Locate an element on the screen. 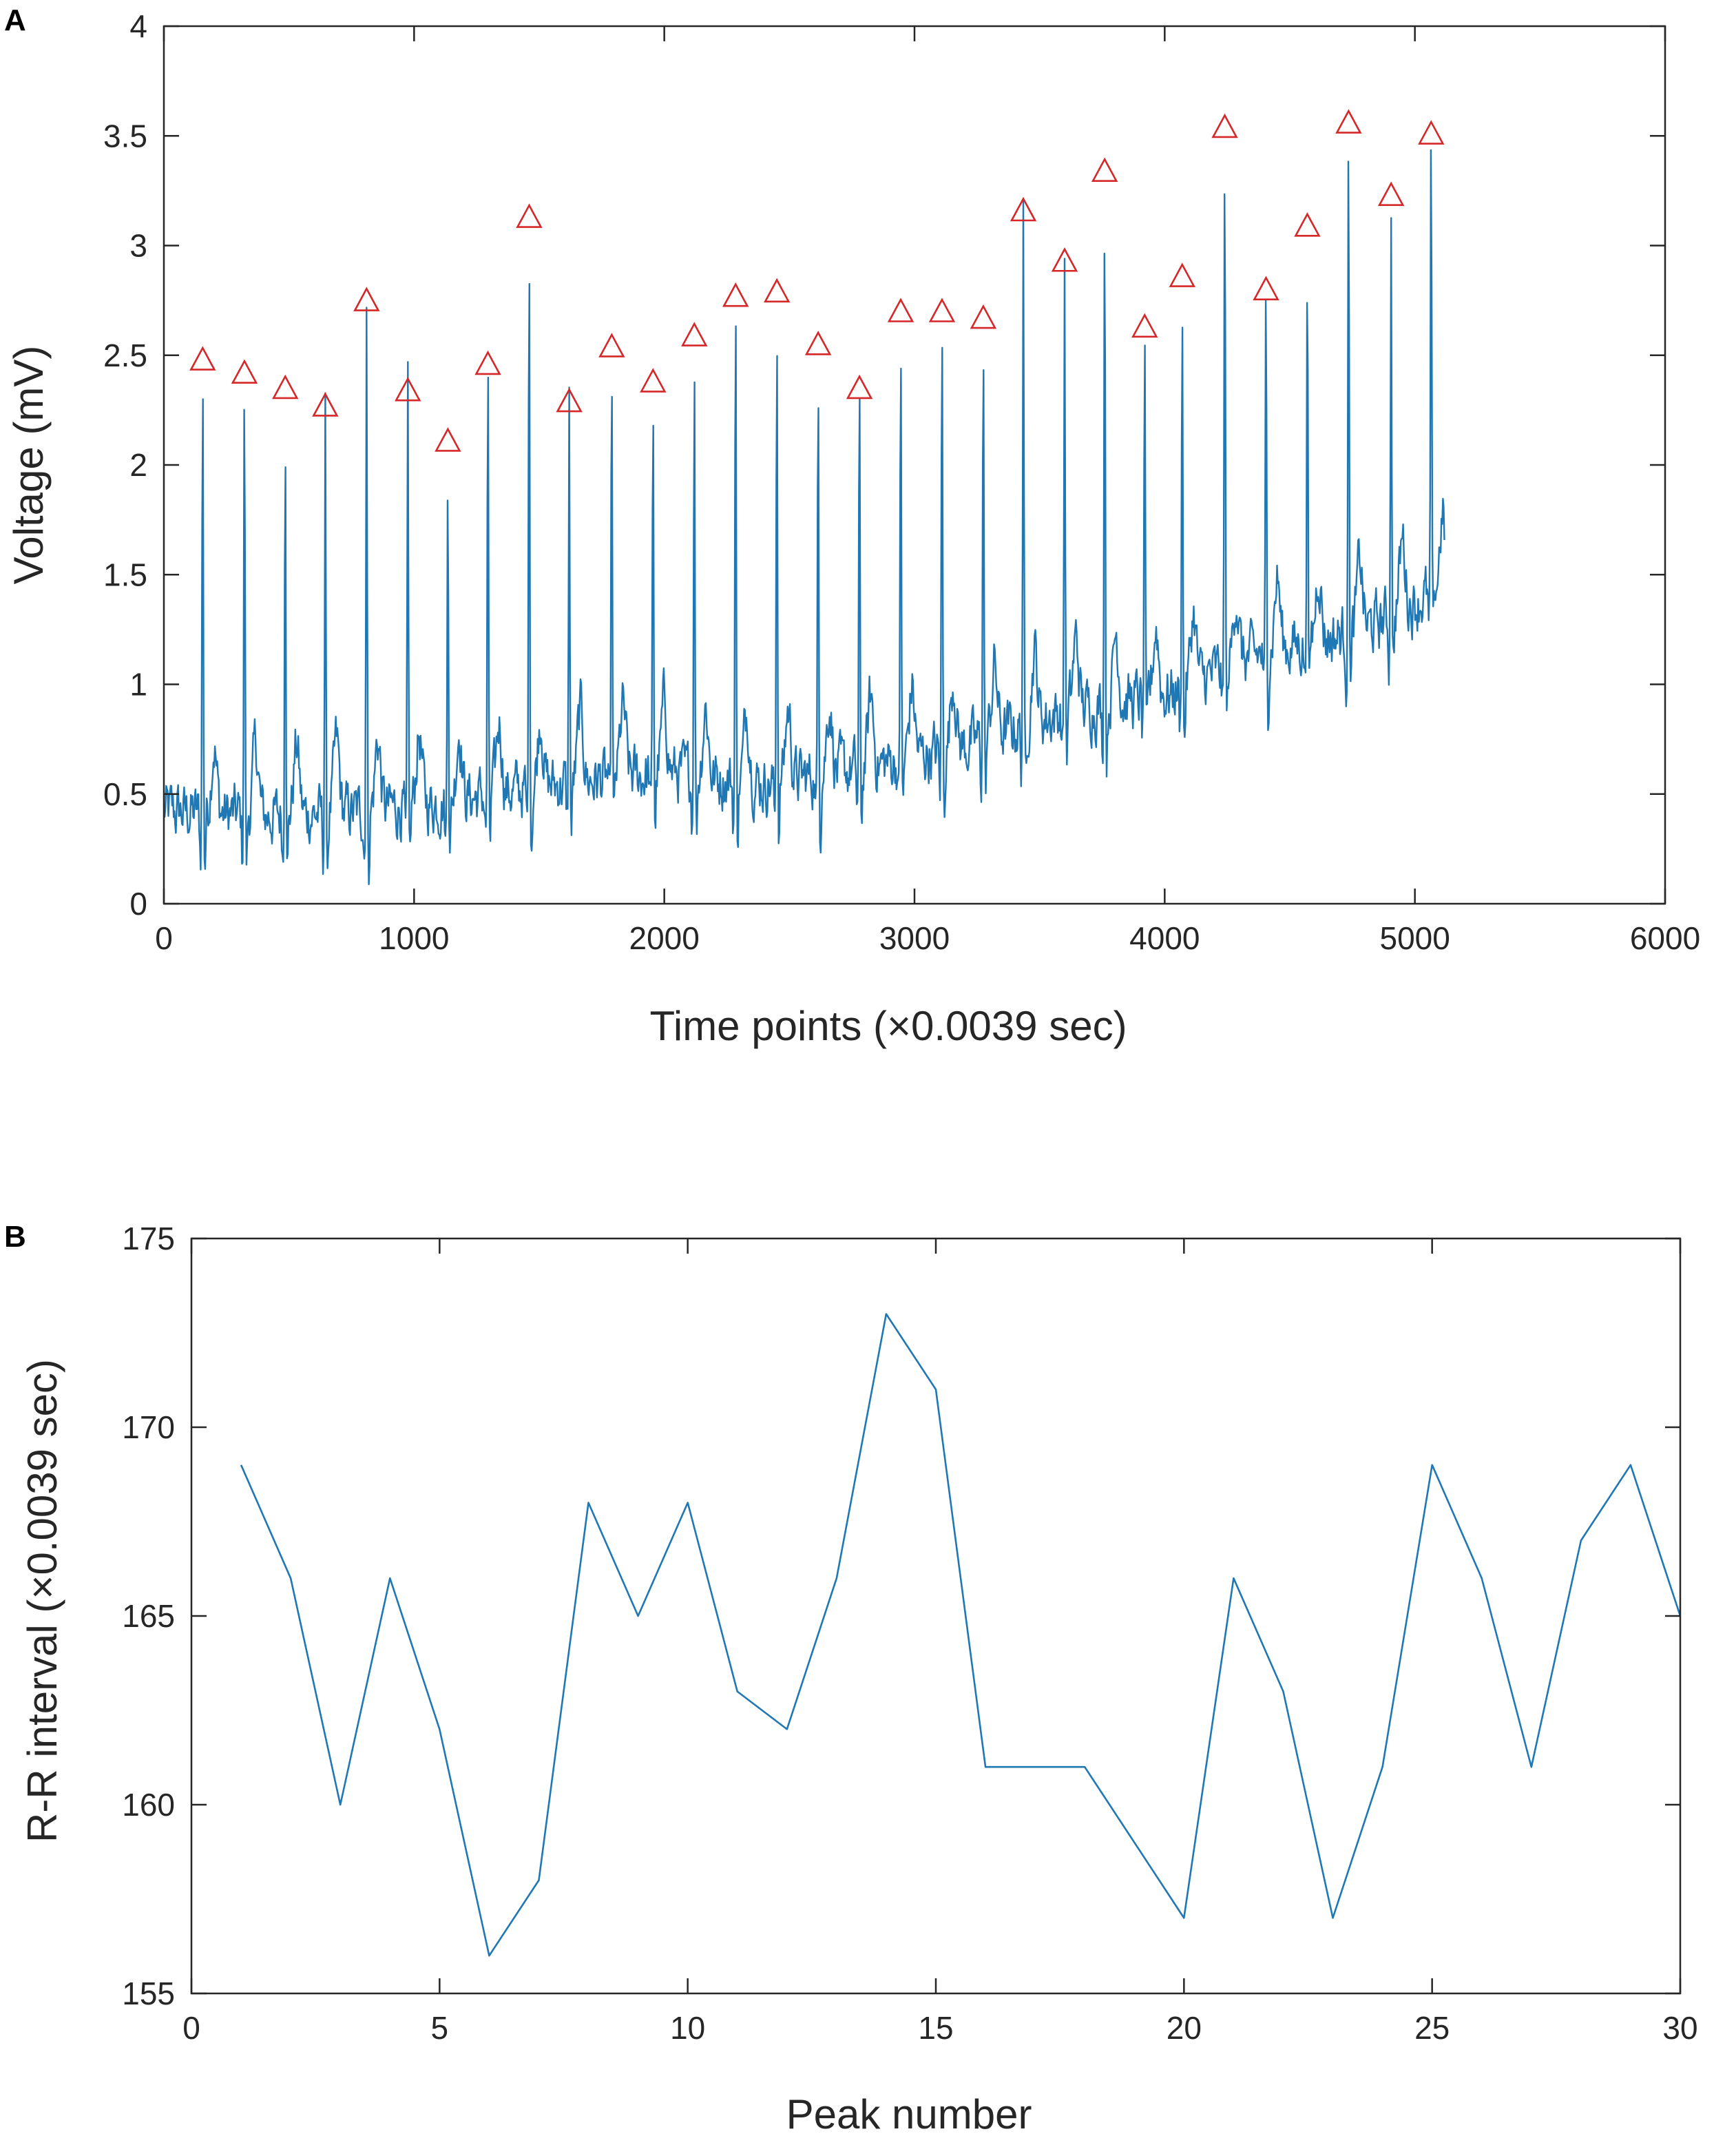 This screenshot has height=2156, width=1725. x-tick-label: 25 is located at coordinates (1432, 2028).